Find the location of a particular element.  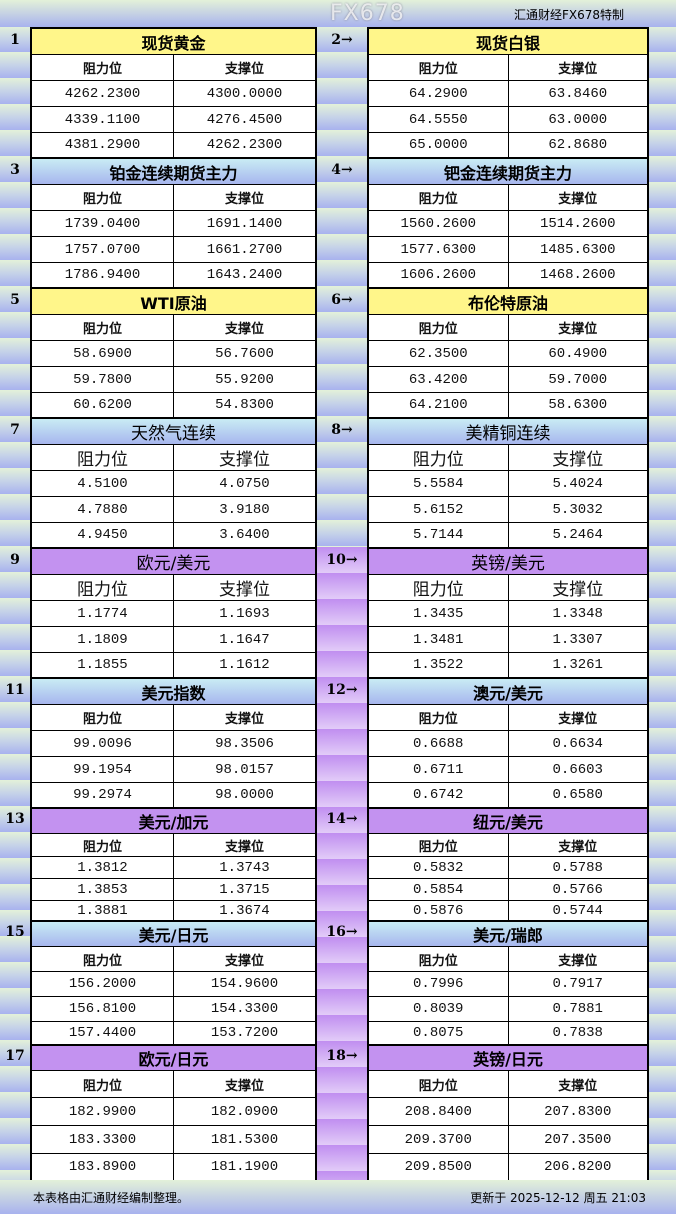

section-number: 6→ is located at coordinates (342, 300).